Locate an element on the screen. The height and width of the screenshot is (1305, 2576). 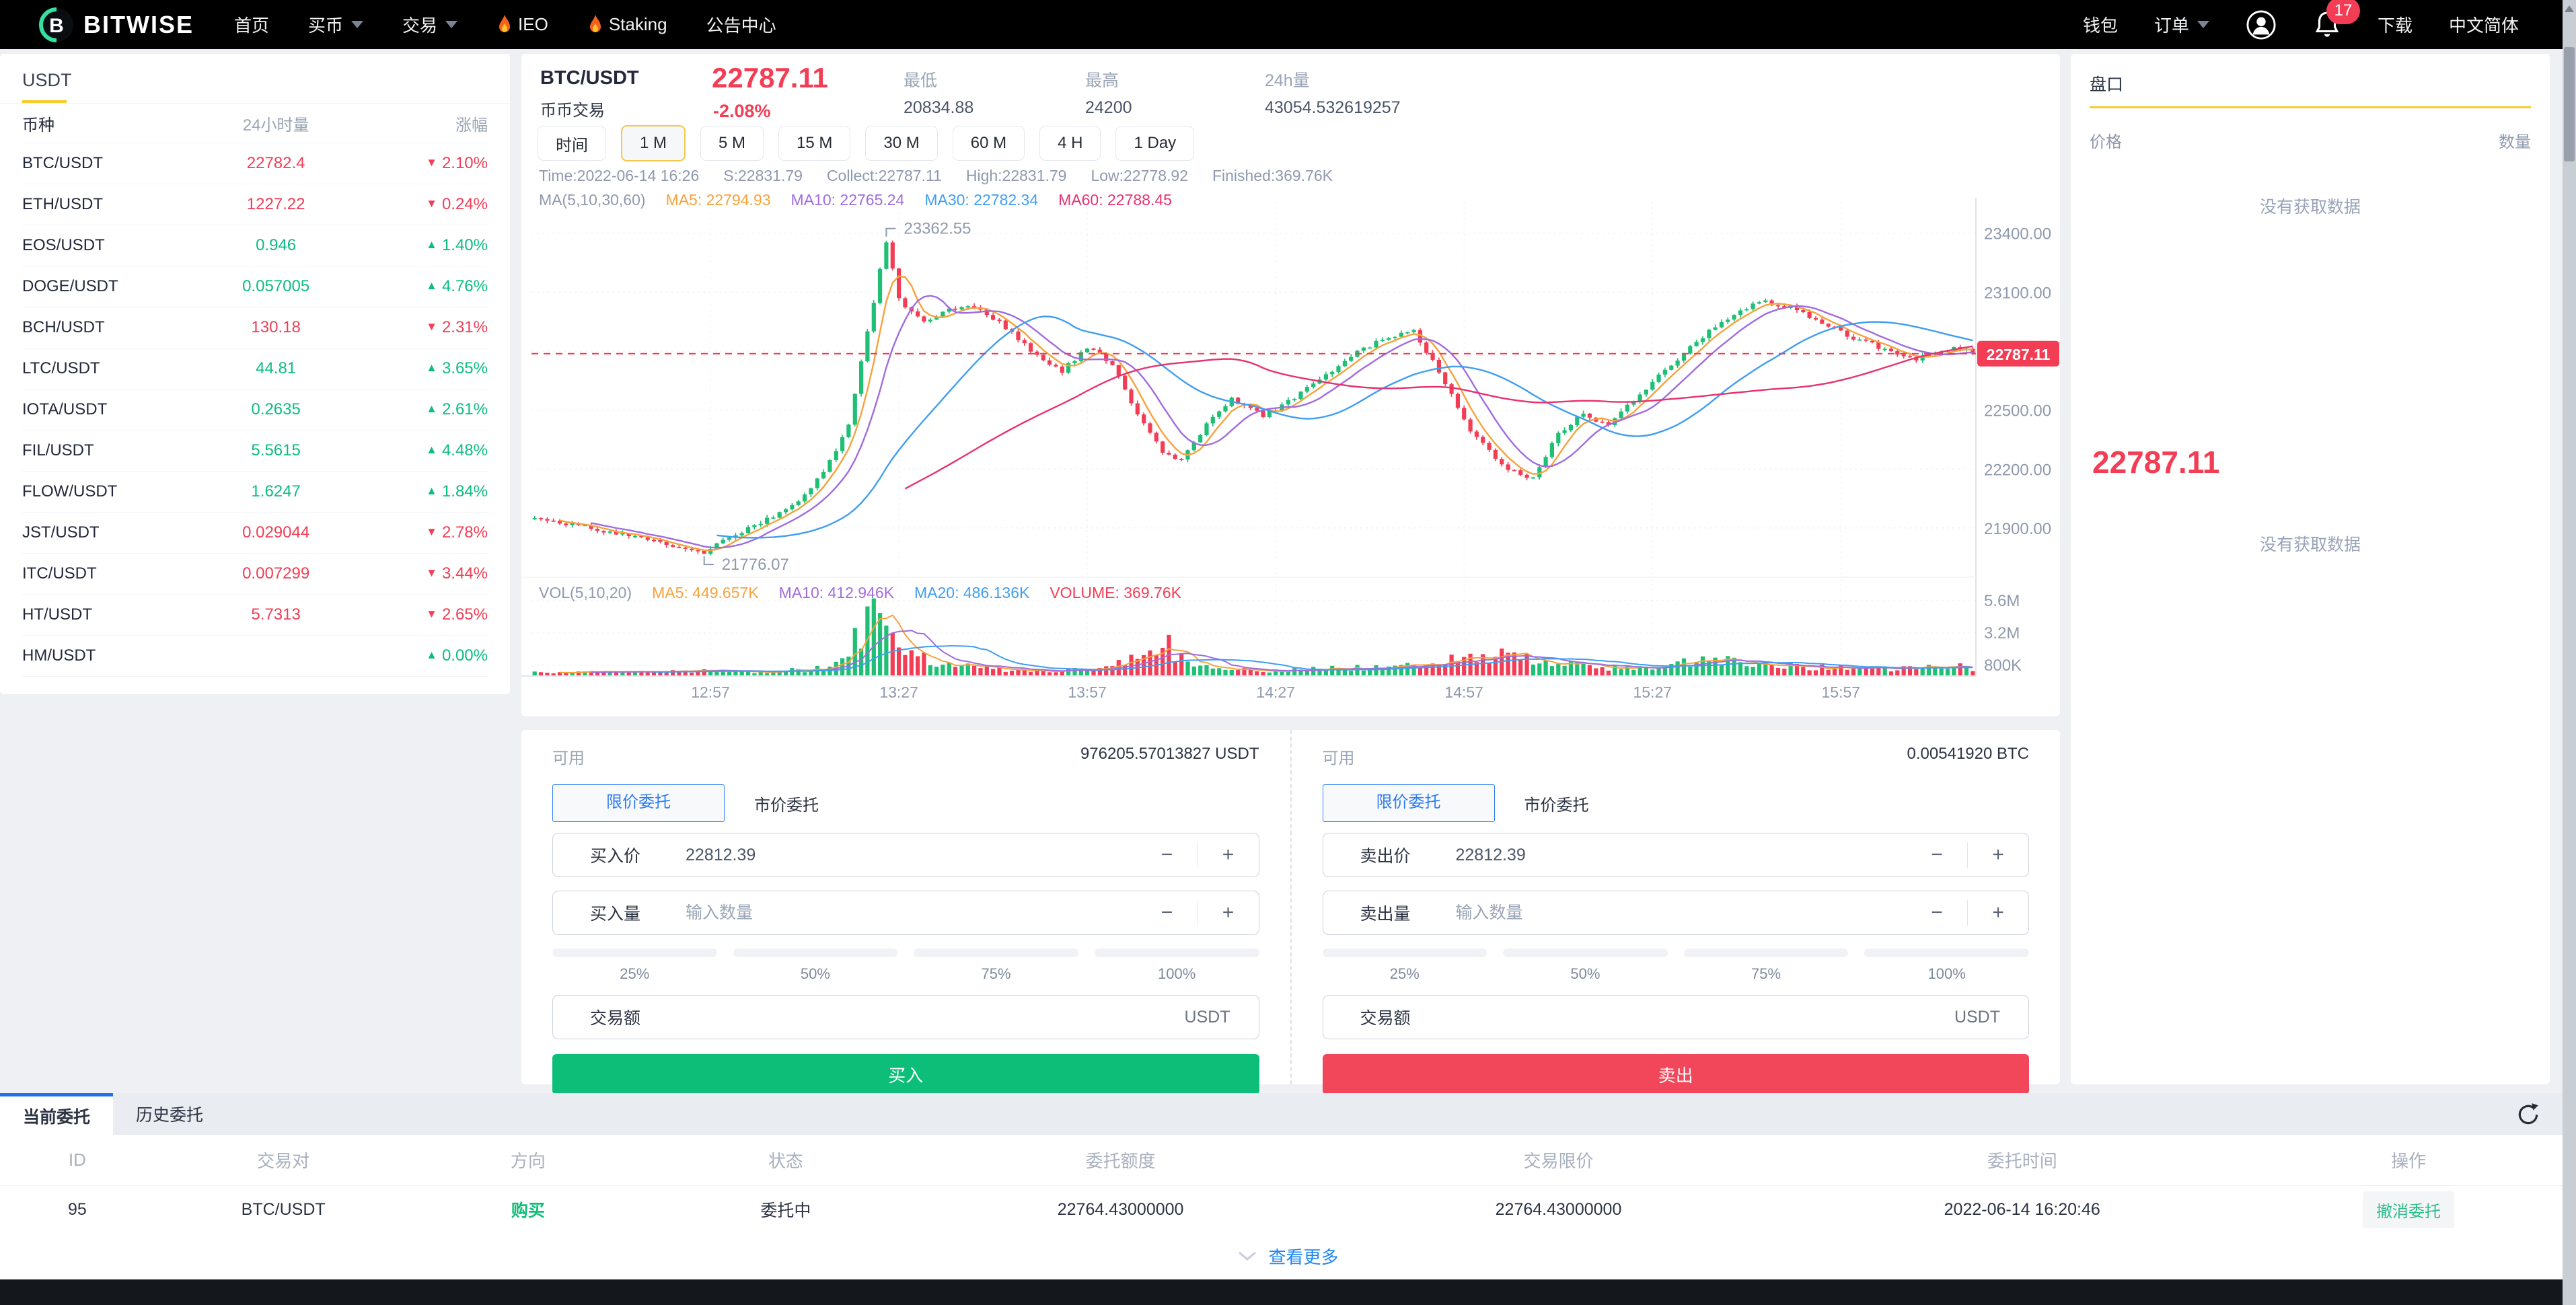
refresh-icon is located at coordinates (2528, 1114).